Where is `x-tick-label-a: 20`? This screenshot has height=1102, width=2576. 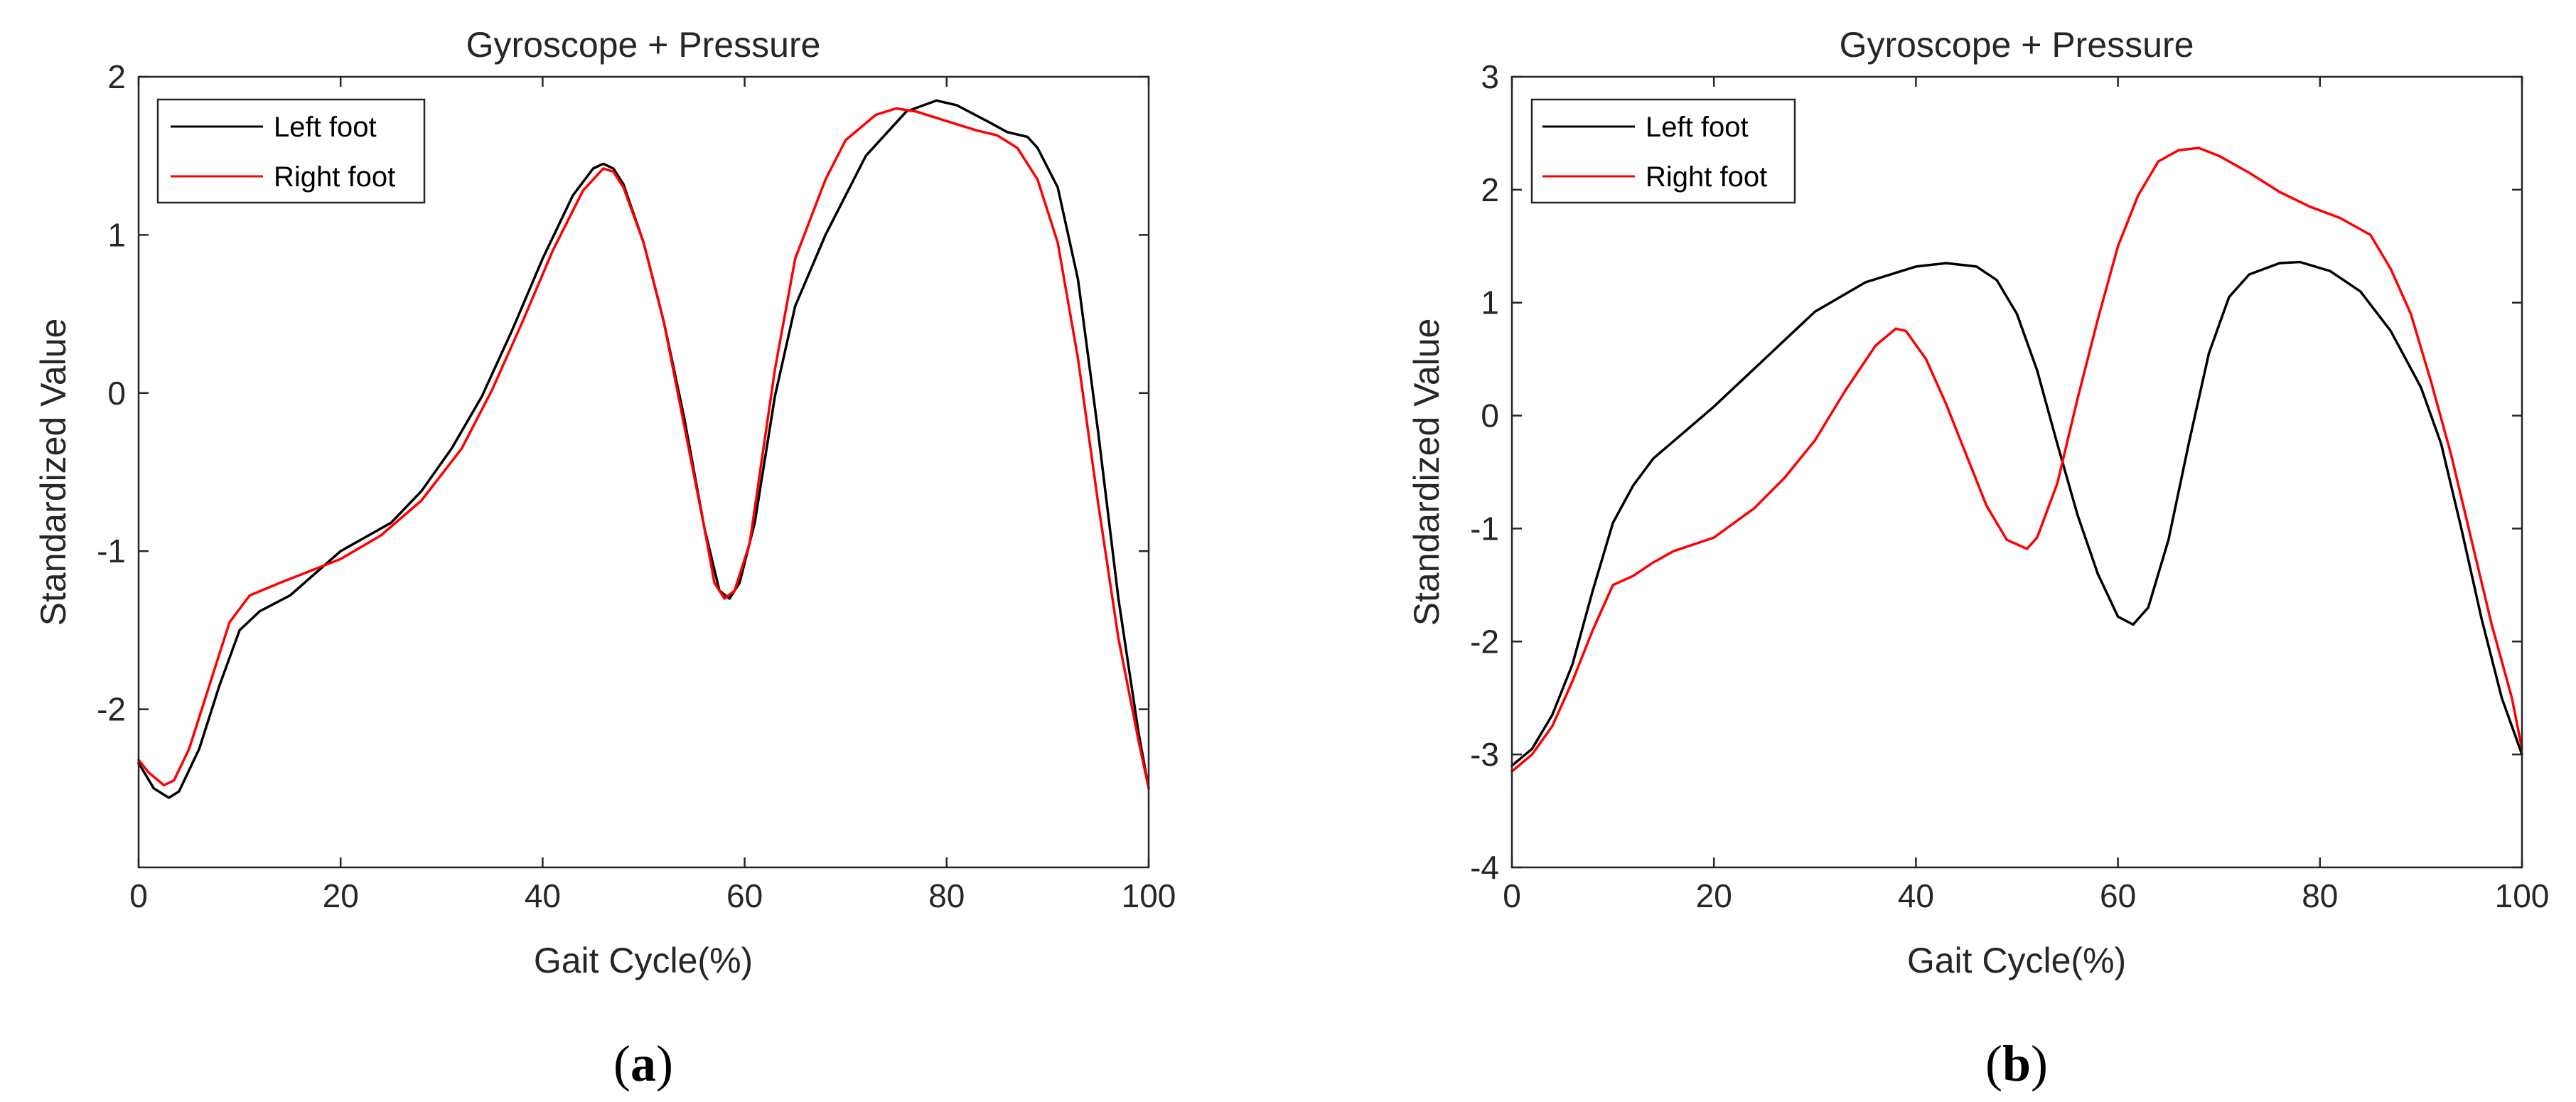
x-tick-label-a: 20 is located at coordinates (341, 895).